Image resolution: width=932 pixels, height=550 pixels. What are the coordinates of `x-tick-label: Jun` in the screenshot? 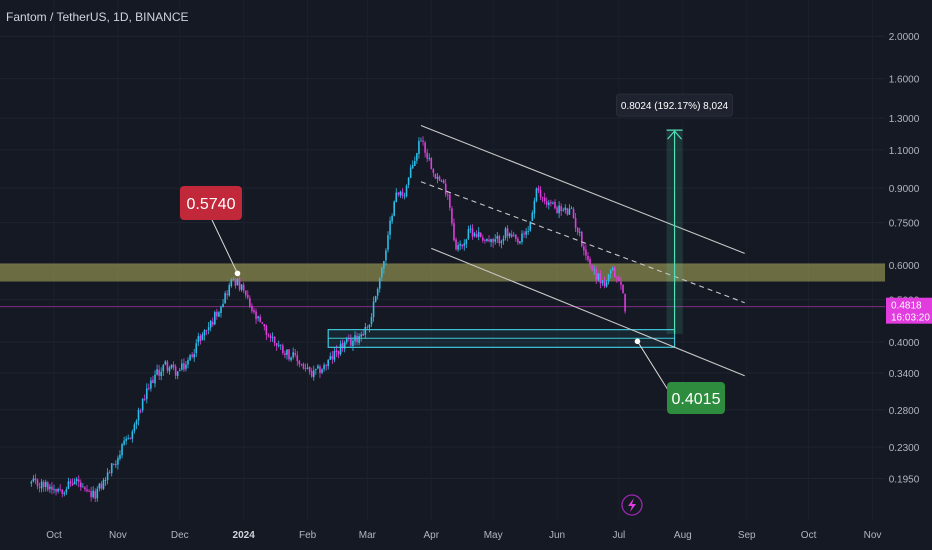 It's located at (557, 535).